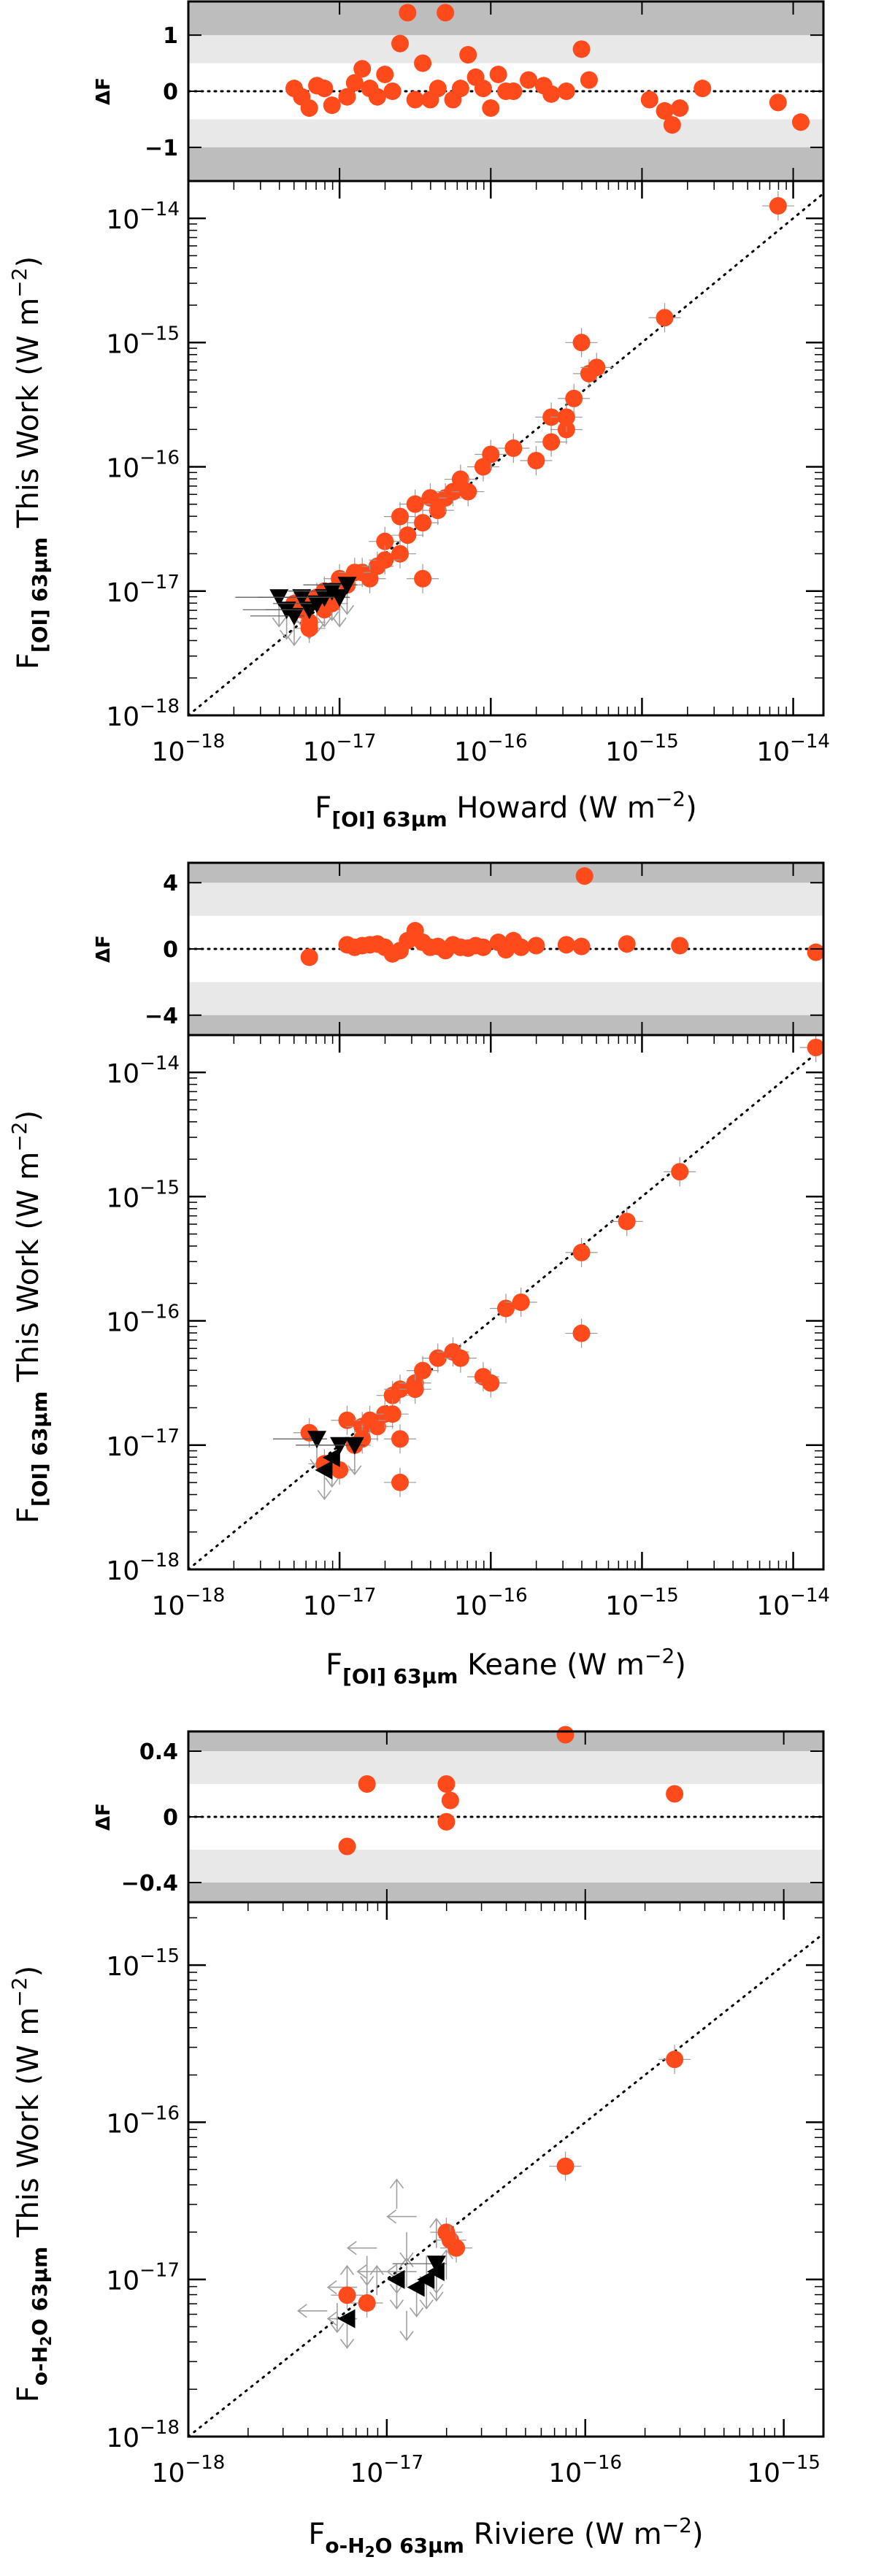  I want to click on y-tick-label: 10−15, so click(143, 1963).